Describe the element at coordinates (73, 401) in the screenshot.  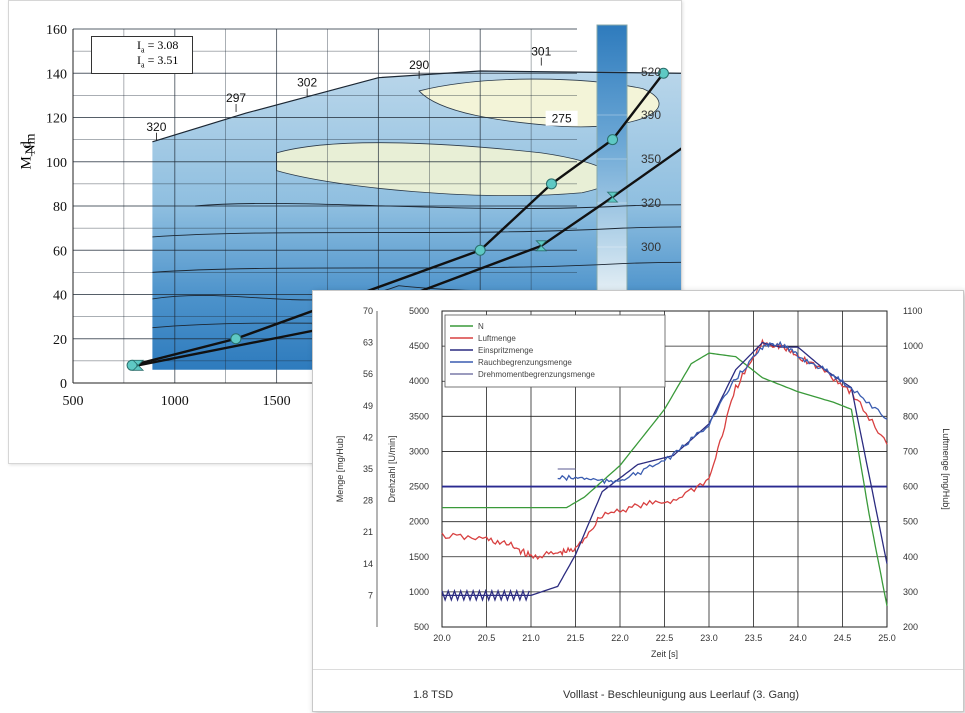
I see `map-x-tick-label: 500` at that location.